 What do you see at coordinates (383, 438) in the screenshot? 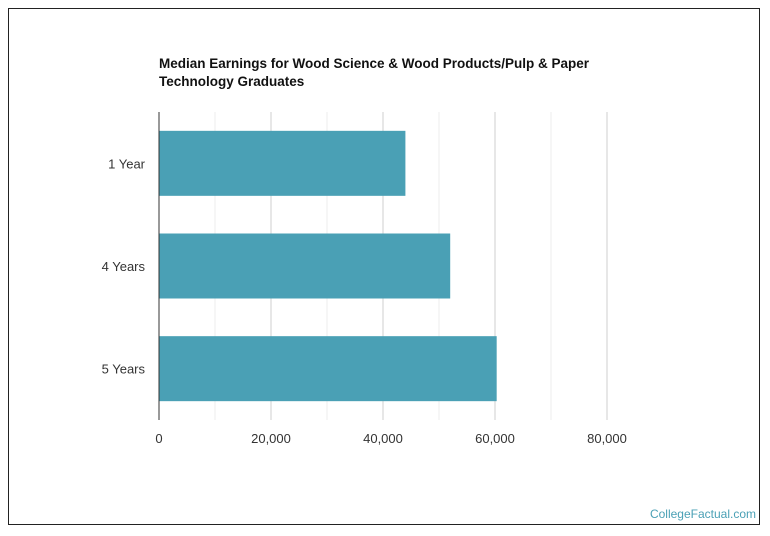
I see `x-tick-label: 40,000` at bounding box center [383, 438].